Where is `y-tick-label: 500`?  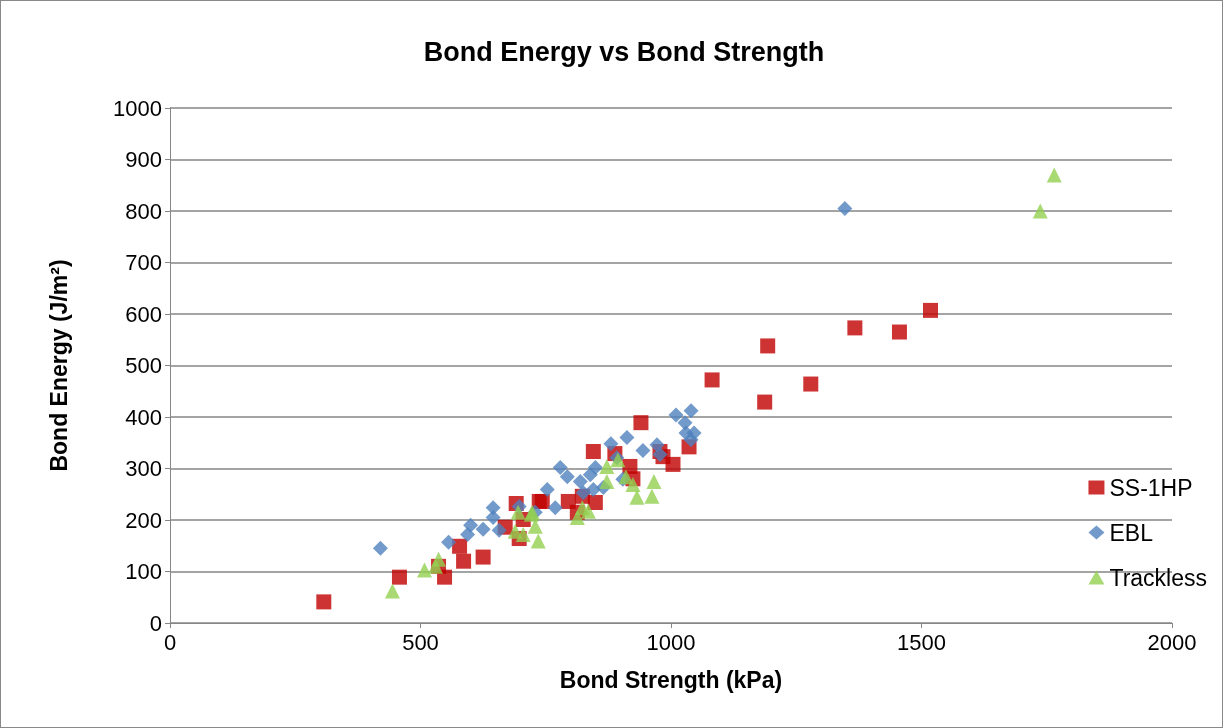
y-tick-label: 500 is located at coordinates (143, 365).